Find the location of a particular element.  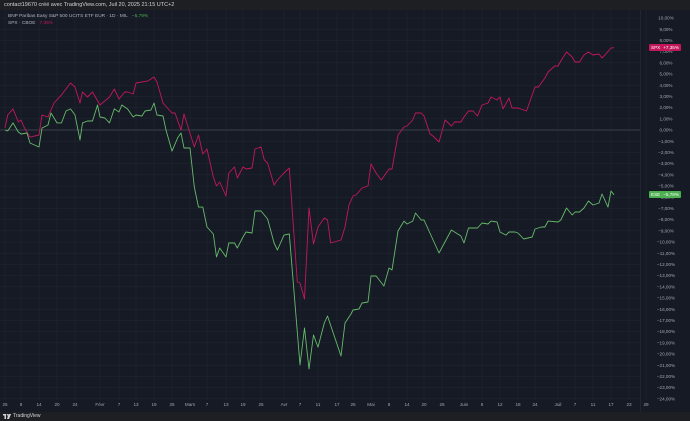

legend-value: 7,35% is located at coordinates (46, 23).